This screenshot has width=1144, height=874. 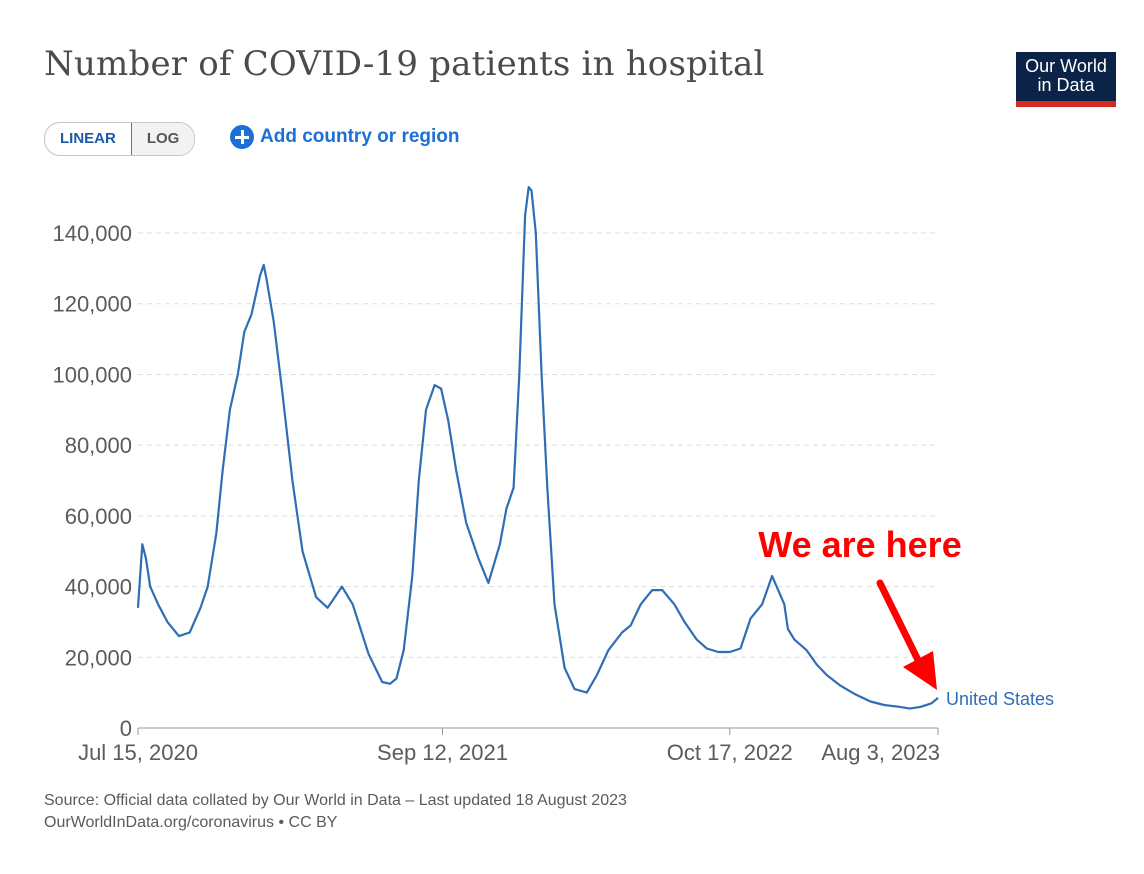 What do you see at coordinates (126, 728) in the screenshot?
I see `y-tick-label: 0` at bounding box center [126, 728].